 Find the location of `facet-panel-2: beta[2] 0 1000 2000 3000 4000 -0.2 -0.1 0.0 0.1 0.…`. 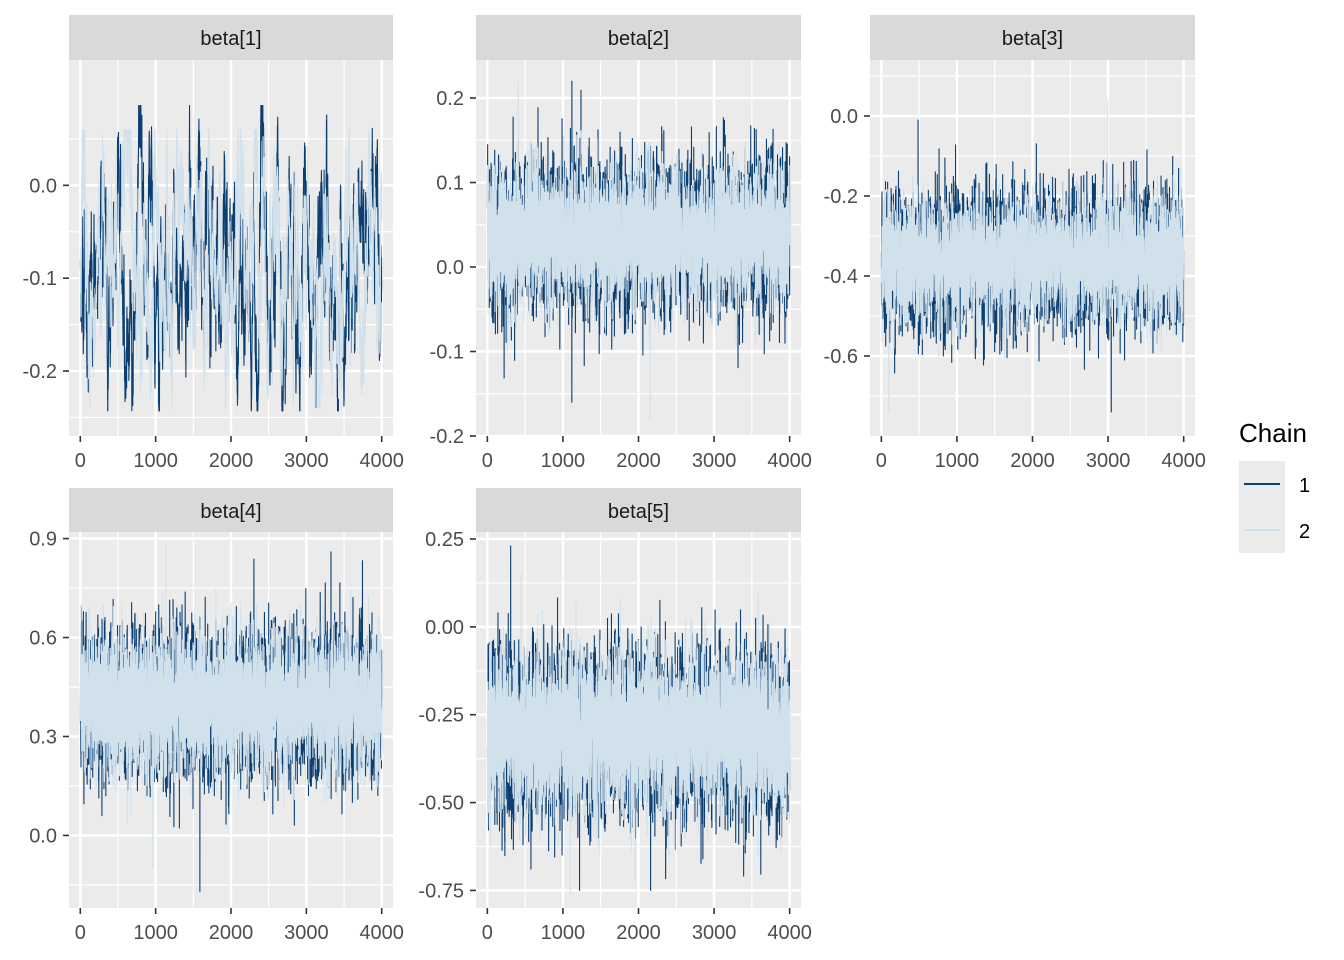

facet-panel-2: beta[2] 0 1000 2000 3000 4000 -0.2 -0.1 0.0 0.1 0.… is located at coordinates (621, 243).